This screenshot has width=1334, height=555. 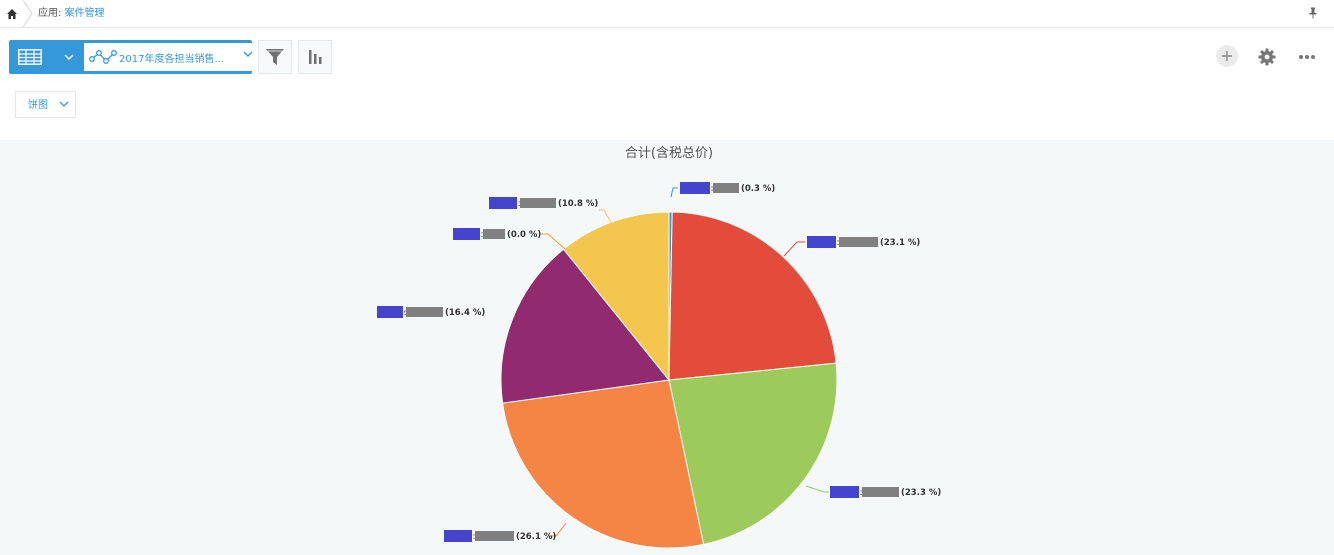 I want to click on breadcrumb: 应用: 案件管理, so click(x=71, y=13).